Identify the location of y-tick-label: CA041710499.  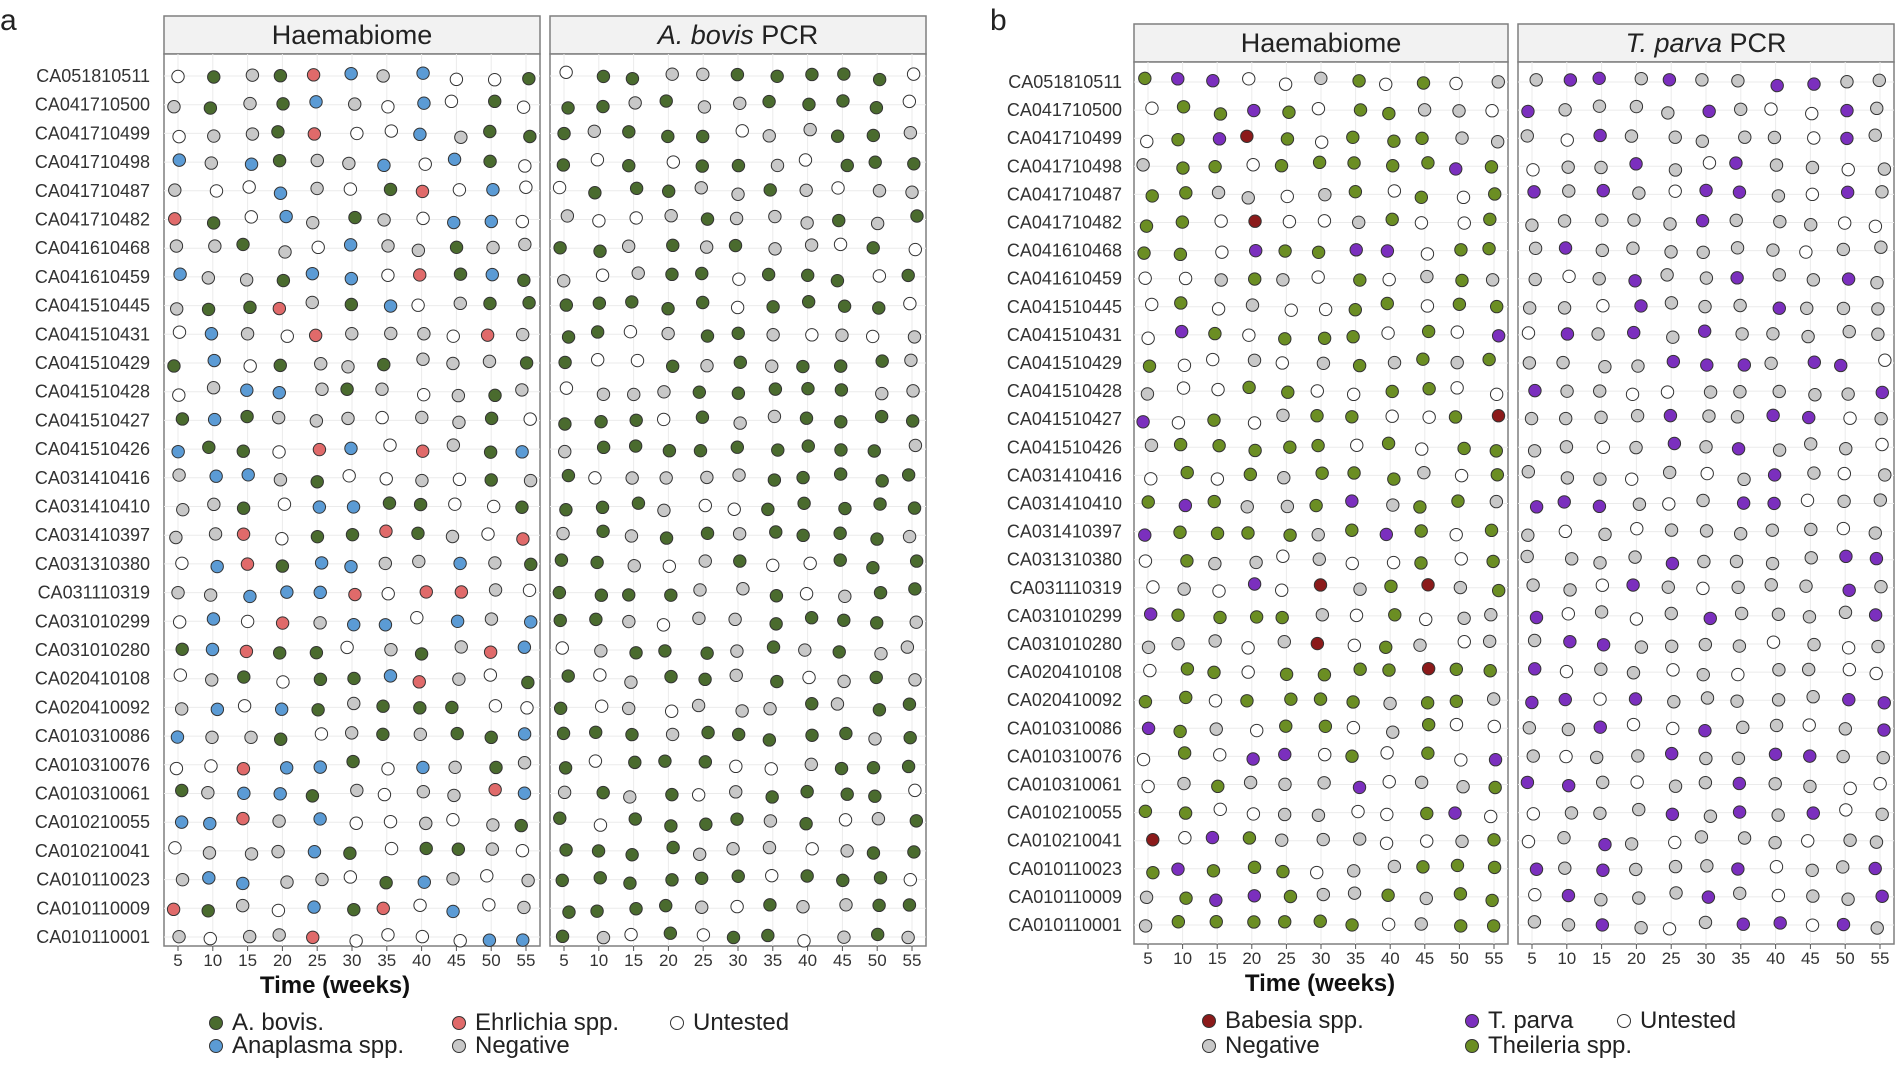
(1064, 138).